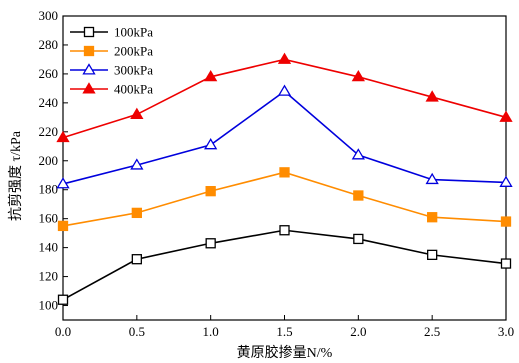 The width and height of the screenshot is (519, 363). Describe the element at coordinates (49, 102) in the screenshot. I see `y-tick-label: 240` at that location.